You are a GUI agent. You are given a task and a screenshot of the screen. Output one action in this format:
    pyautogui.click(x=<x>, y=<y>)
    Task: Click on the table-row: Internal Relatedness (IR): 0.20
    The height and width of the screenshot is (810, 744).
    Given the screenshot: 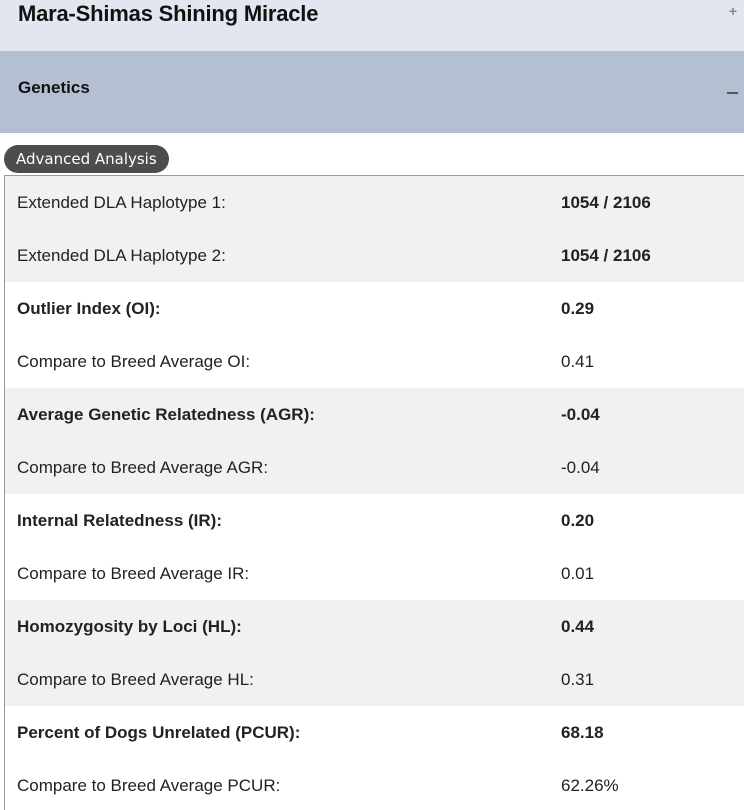 What is the action you would take?
    pyautogui.click(x=374, y=520)
    